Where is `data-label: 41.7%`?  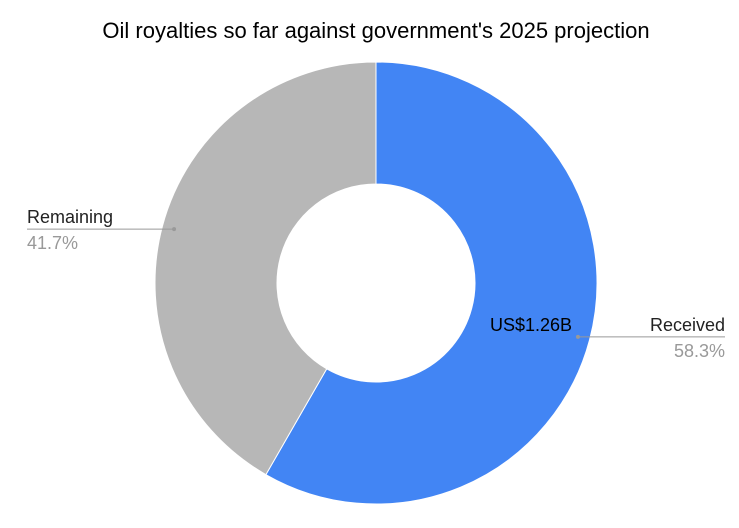
data-label: 41.7% is located at coordinates (52, 243).